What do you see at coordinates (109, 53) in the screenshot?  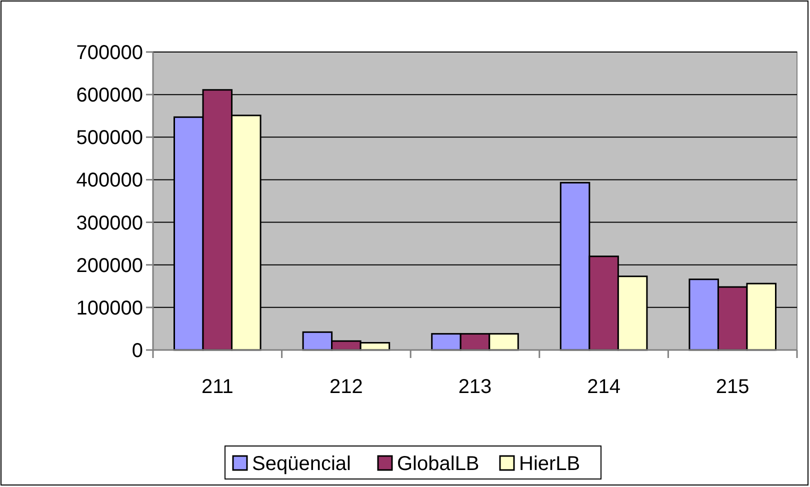 I see `y-tick-label: 700000` at bounding box center [109, 53].